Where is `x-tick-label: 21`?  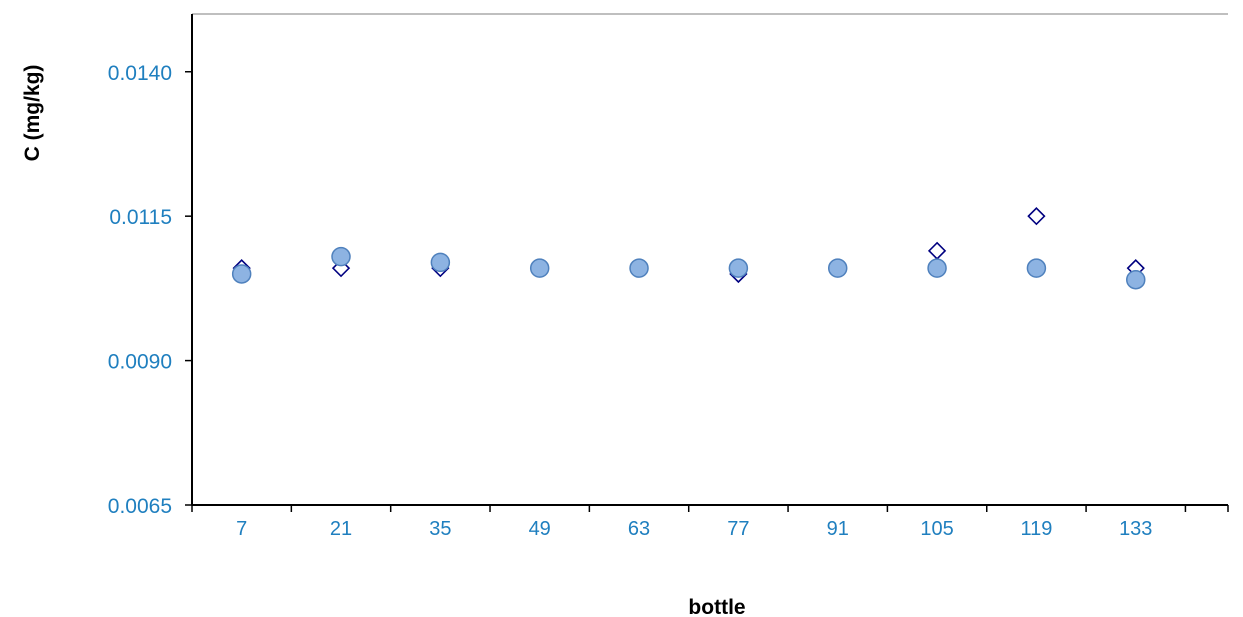 x-tick-label: 21 is located at coordinates (341, 529).